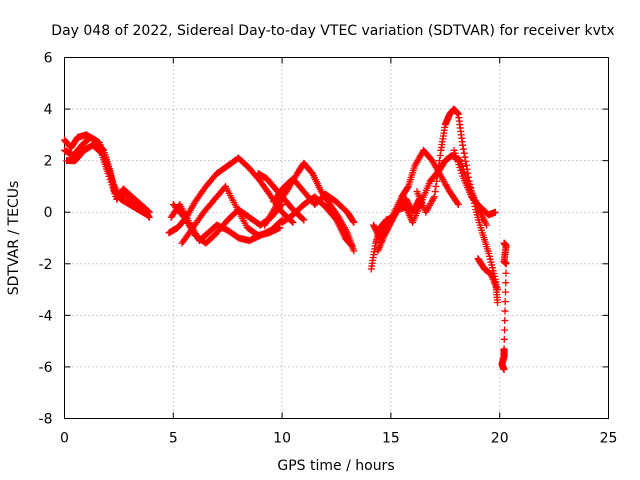 Image resolution: width=640 pixels, height=480 pixels. What do you see at coordinates (64, 439) in the screenshot?
I see `x-tick-label: 0` at bounding box center [64, 439].